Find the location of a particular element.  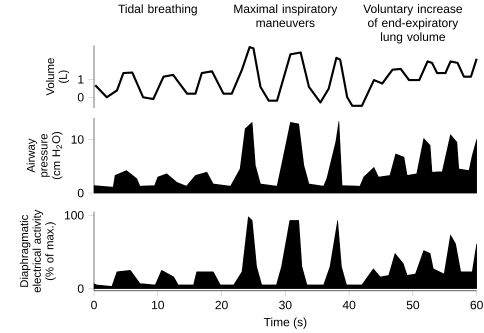

text: Tidal breathing is located at coordinates (157, 10).